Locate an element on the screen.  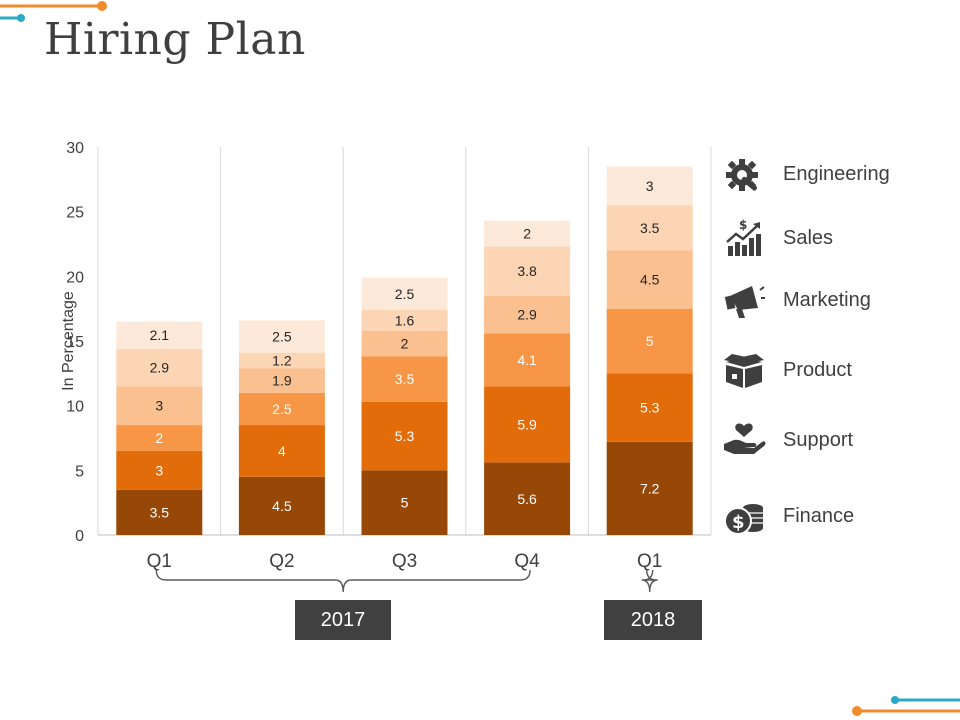
page-title: Hiring Plan is located at coordinates (175, 39).